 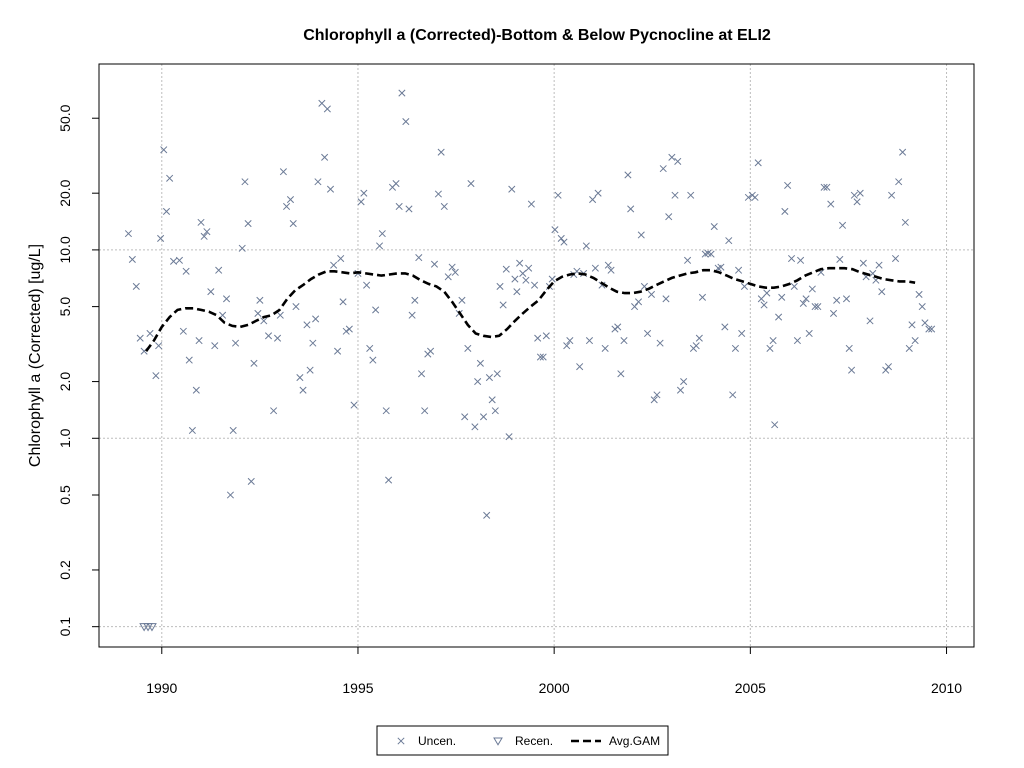 What do you see at coordinates (161, 688) in the screenshot?
I see `x-tick-label: 1990` at bounding box center [161, 688].